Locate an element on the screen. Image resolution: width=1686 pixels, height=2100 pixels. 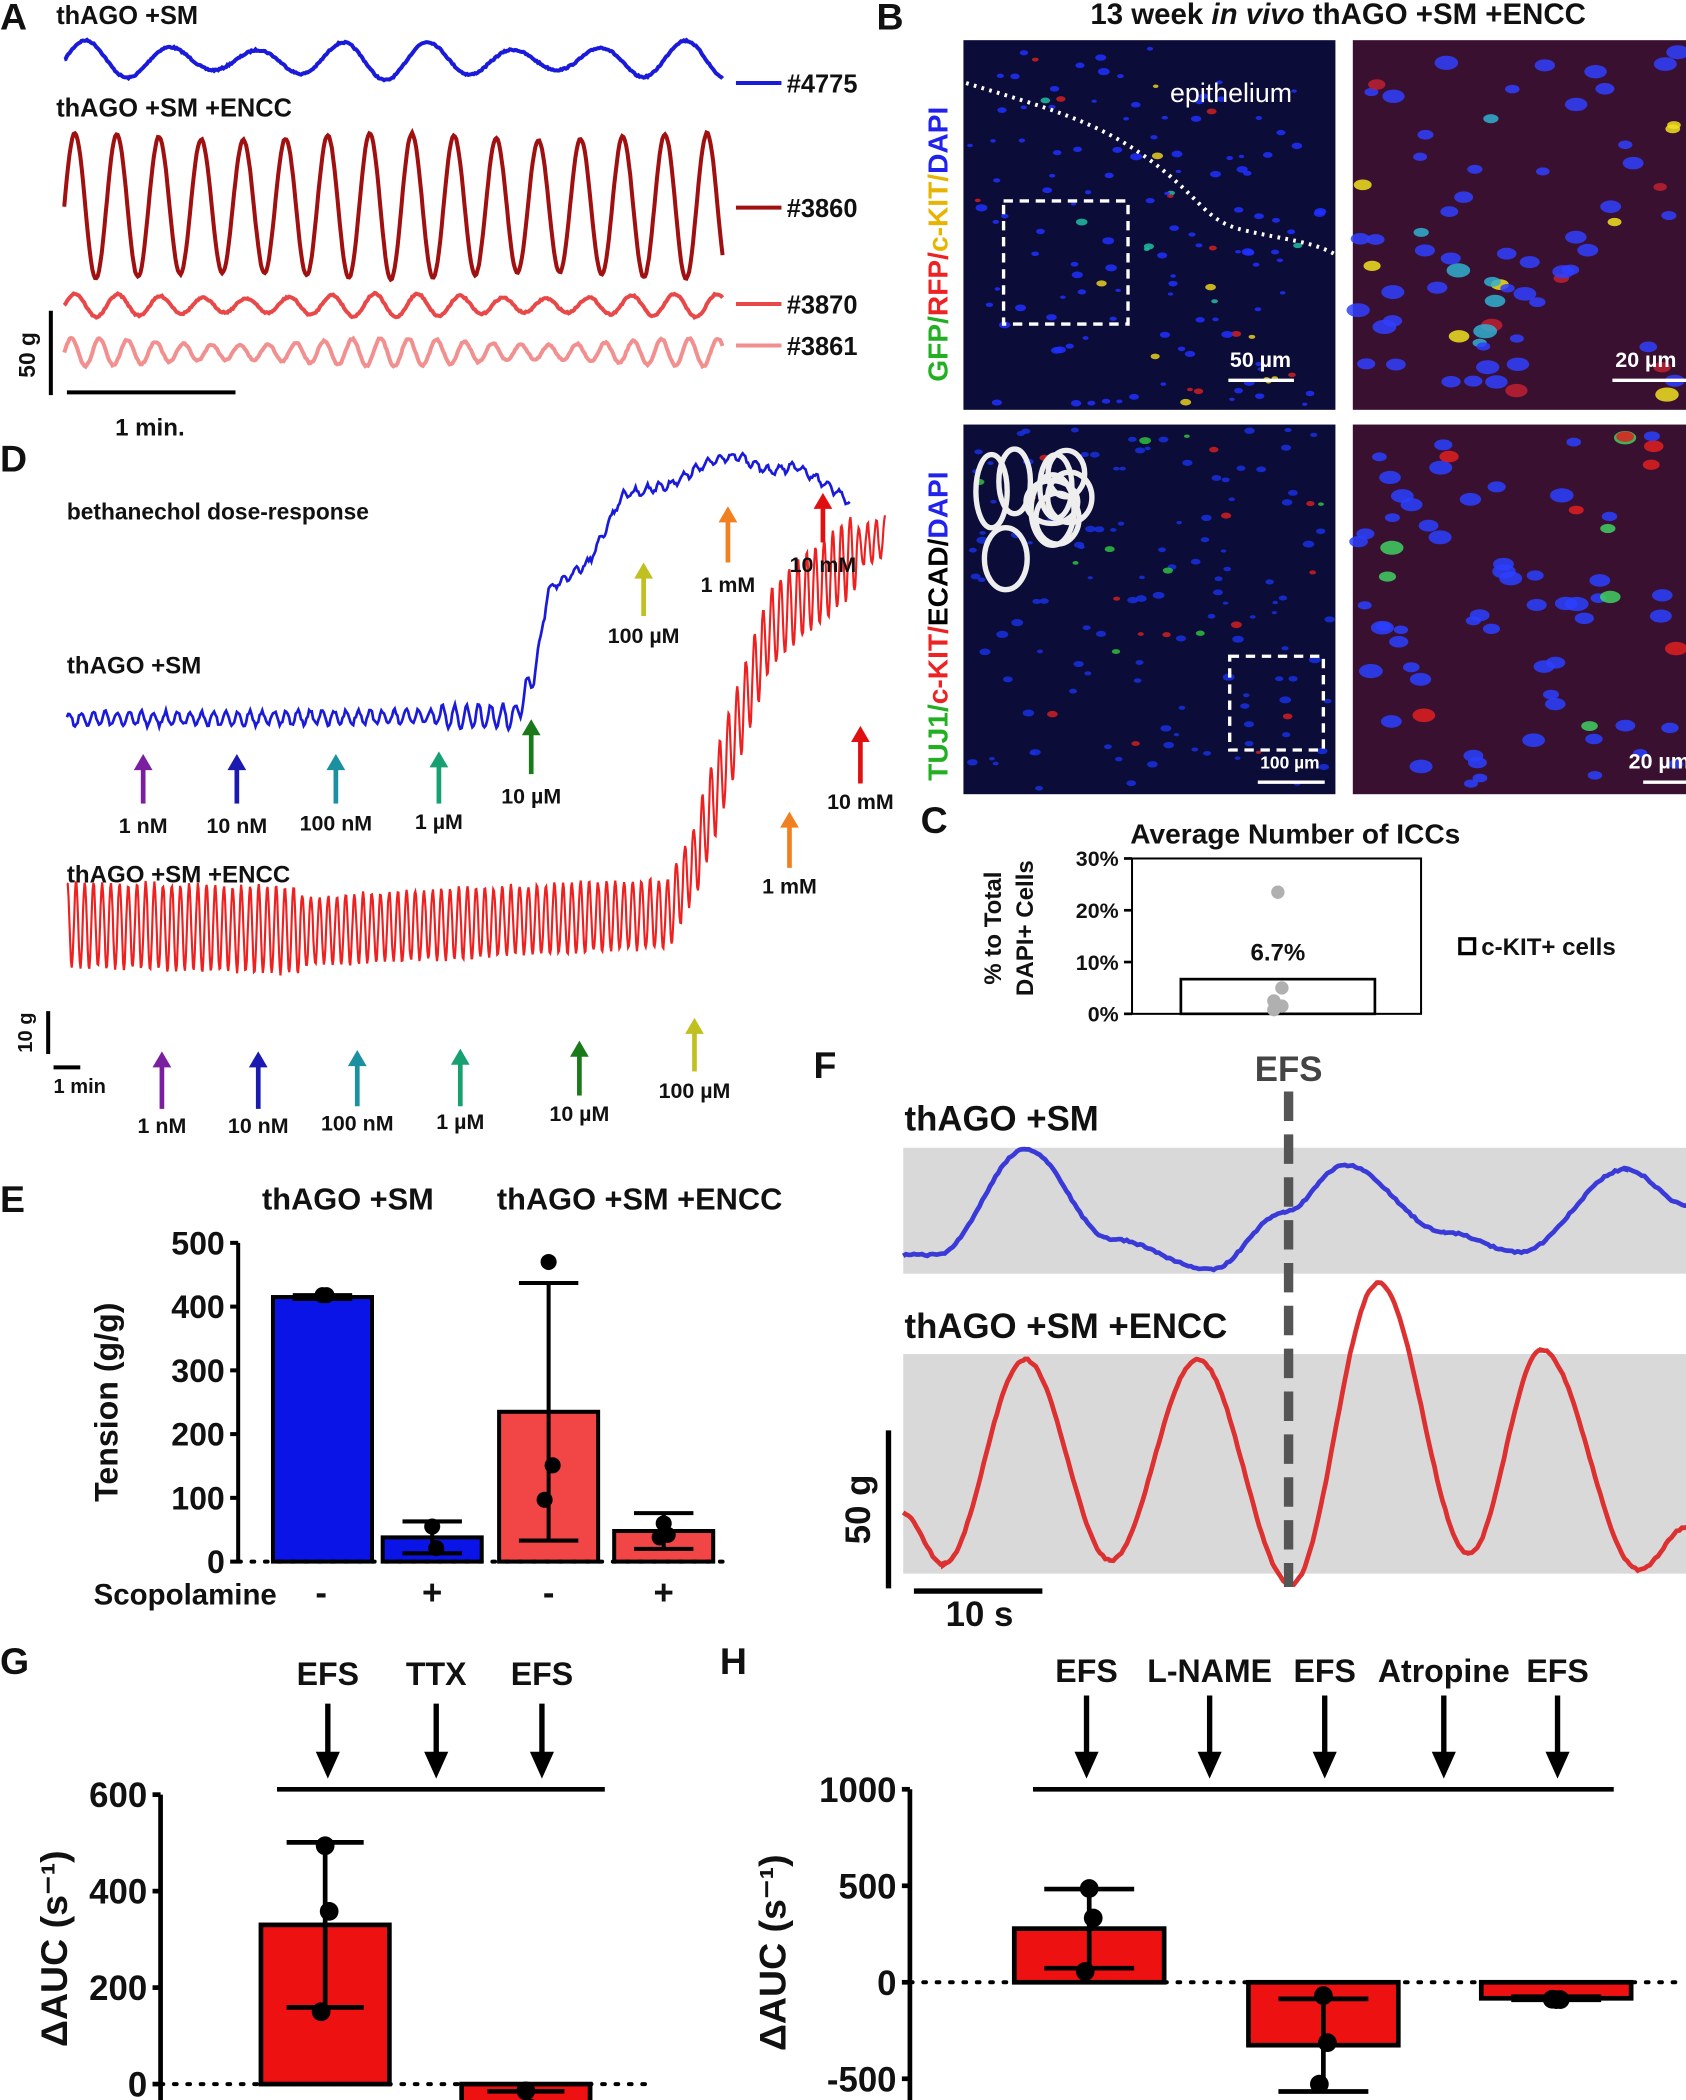
stain-label: GFP/RFP/c-KIT/DAPI is located at coordinates (937, 244).